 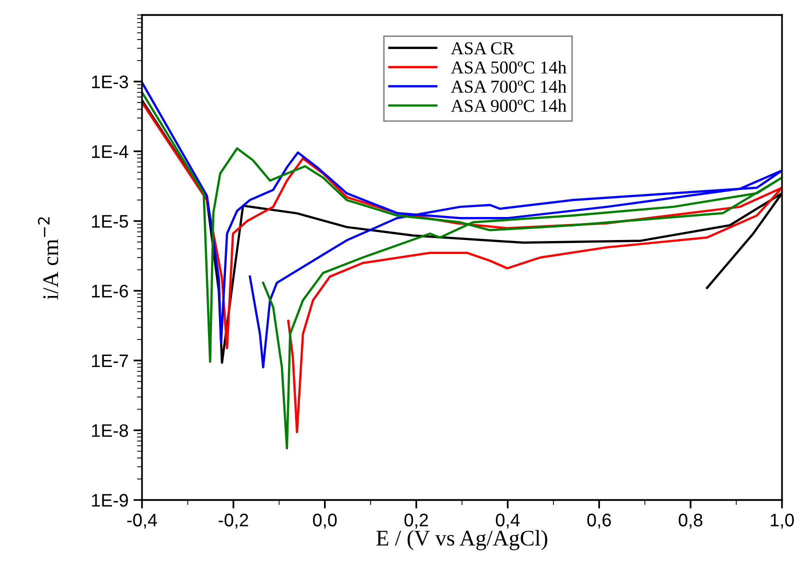 What do you see at coordinates (110, 500) in the screenshot?
I see `y-tick-label: 1E-9` at bounding box center [110, 500].